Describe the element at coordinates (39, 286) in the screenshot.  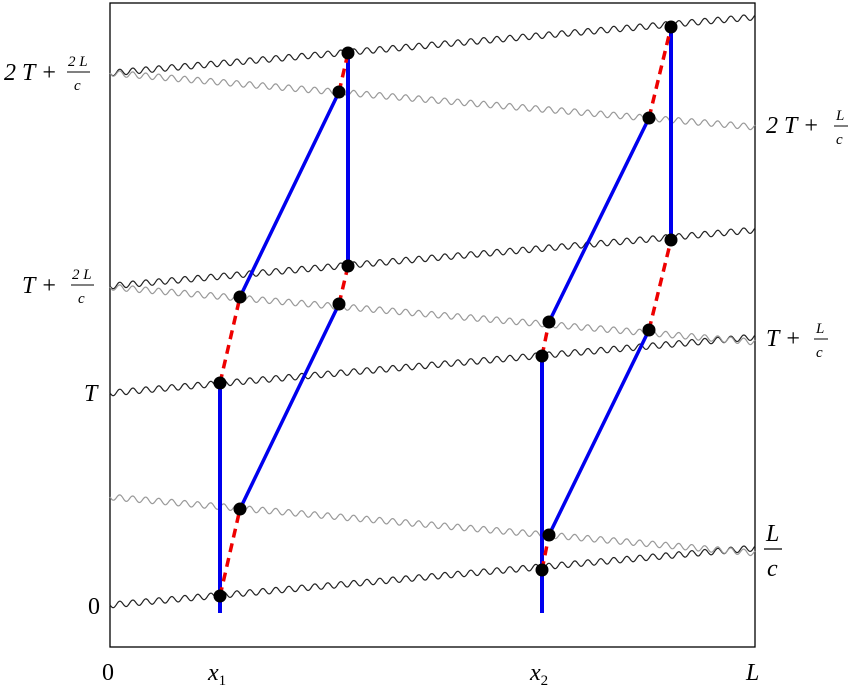
I see `left-label: T +` at that location.